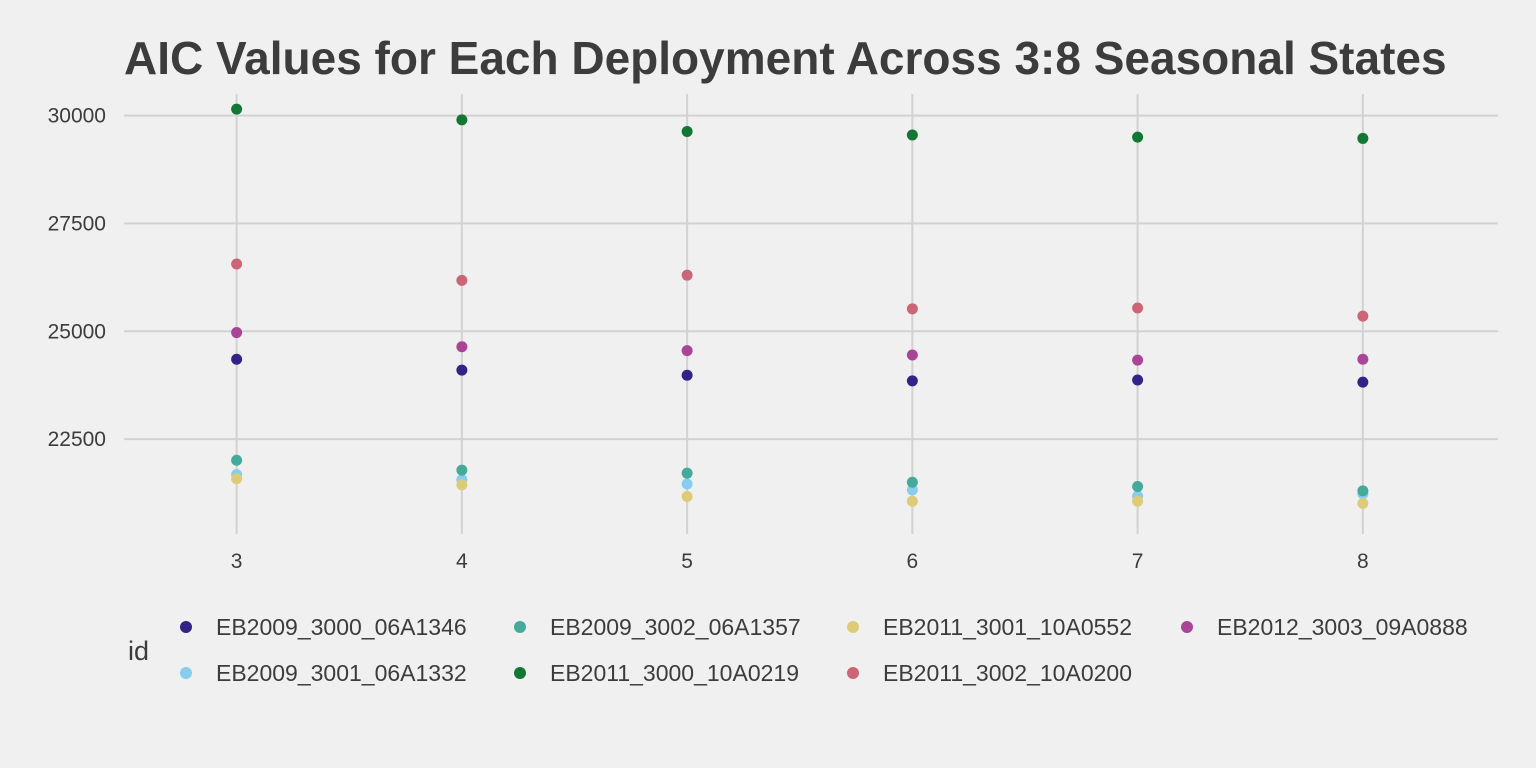 The image size is (1536, 768). I want to click on y-tick-label: 25000, so click(77, 331).